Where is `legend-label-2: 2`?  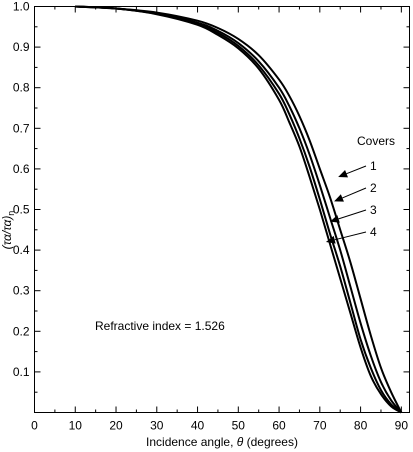
legend-label-2: 2 is located at coordinates (373, 188).